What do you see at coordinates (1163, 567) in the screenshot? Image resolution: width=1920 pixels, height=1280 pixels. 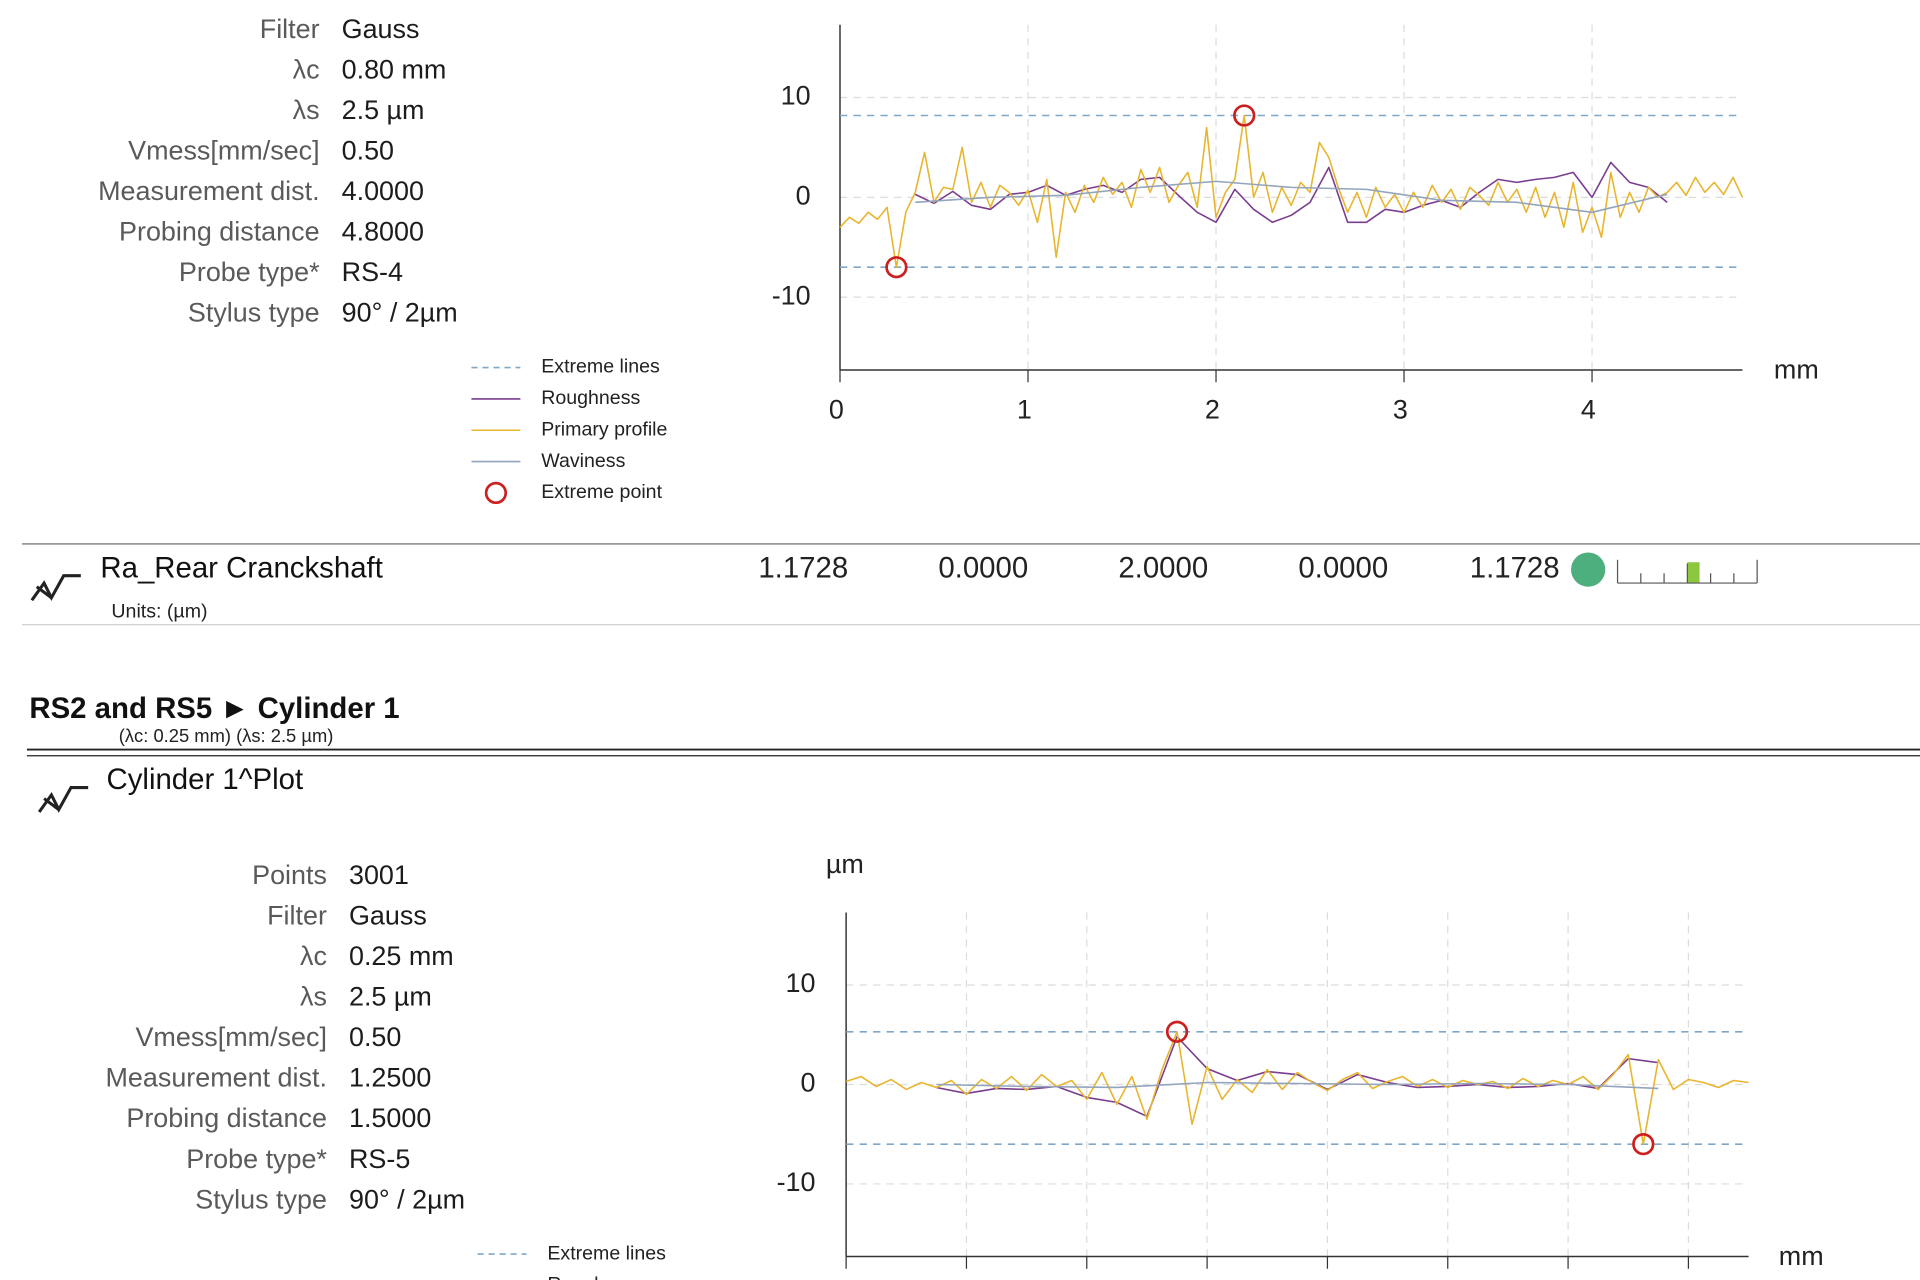 I see `result-value: 2.0000` at bounding box center [1163, 567].